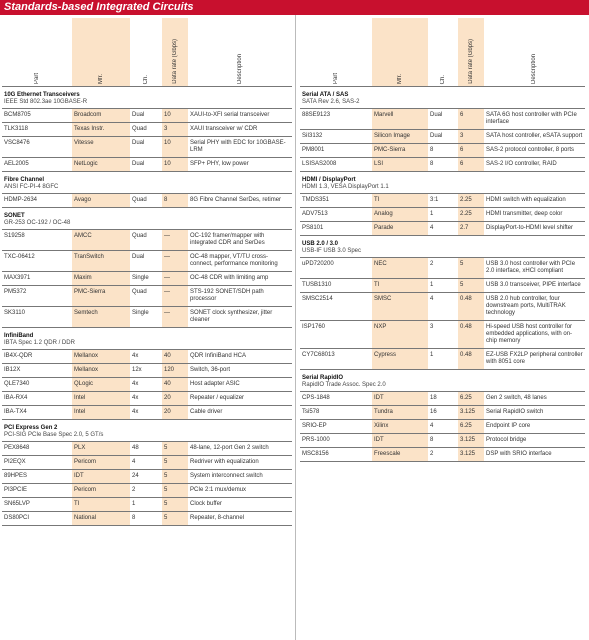 The height and width of the screenshot is (640, 589). I want to click on table-cell: Maxim, so click(101, 278).